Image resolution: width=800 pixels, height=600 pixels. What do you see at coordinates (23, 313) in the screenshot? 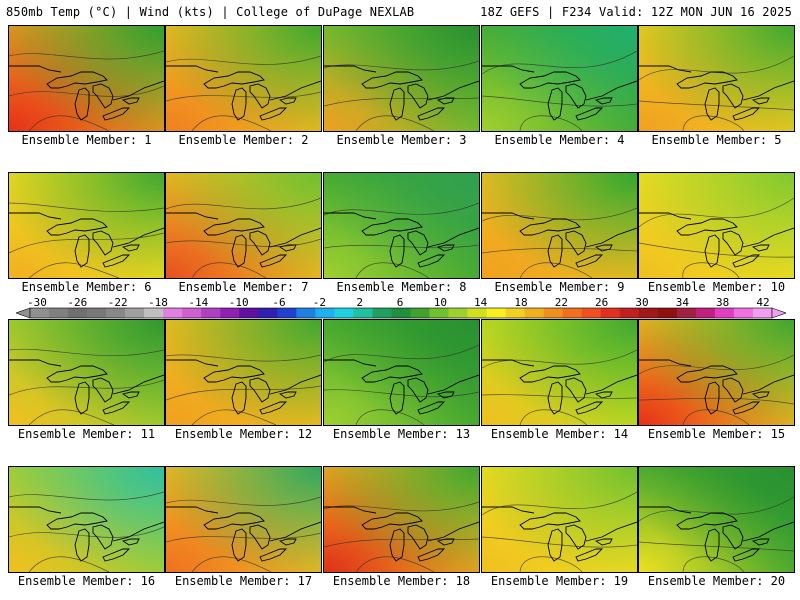
I see `colorbar-left-arrow` at bounding box center [23, 313].